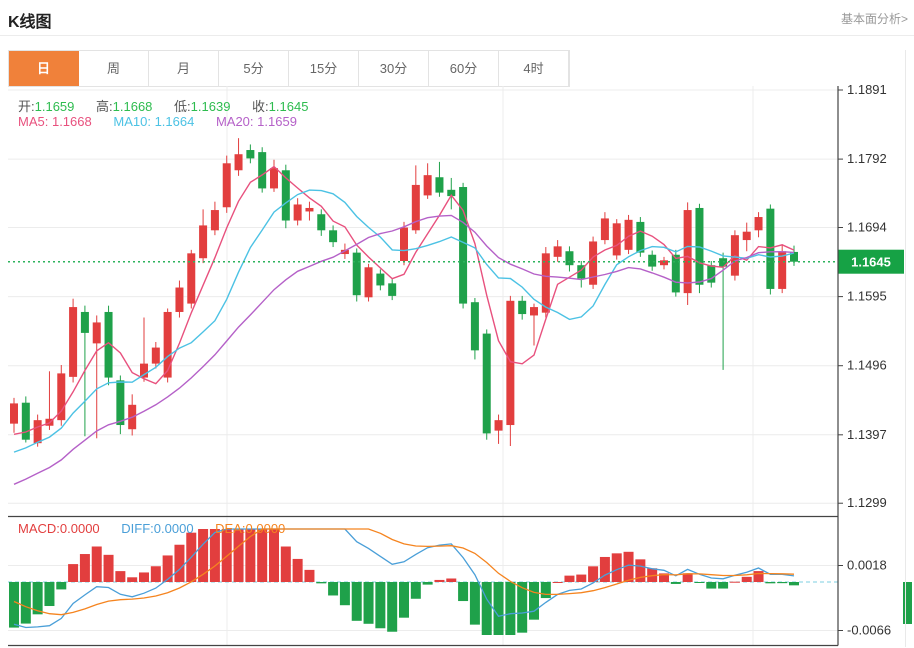 The image size is (914, 648). I want to click on price-tick-label: 1.1299, so click(867, 502).